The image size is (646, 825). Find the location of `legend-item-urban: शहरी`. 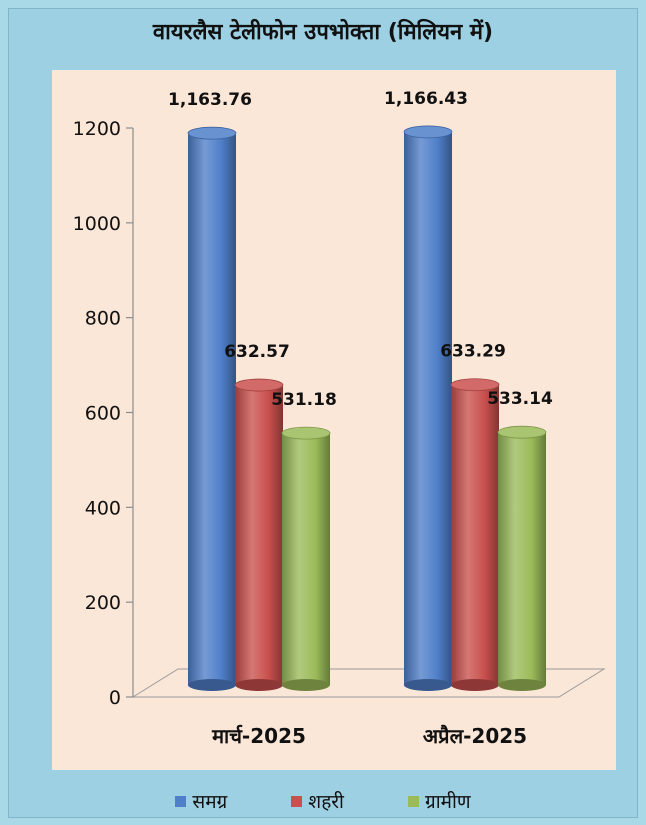

legend-item-urban: शहरी is located at coordinates (317, 801).